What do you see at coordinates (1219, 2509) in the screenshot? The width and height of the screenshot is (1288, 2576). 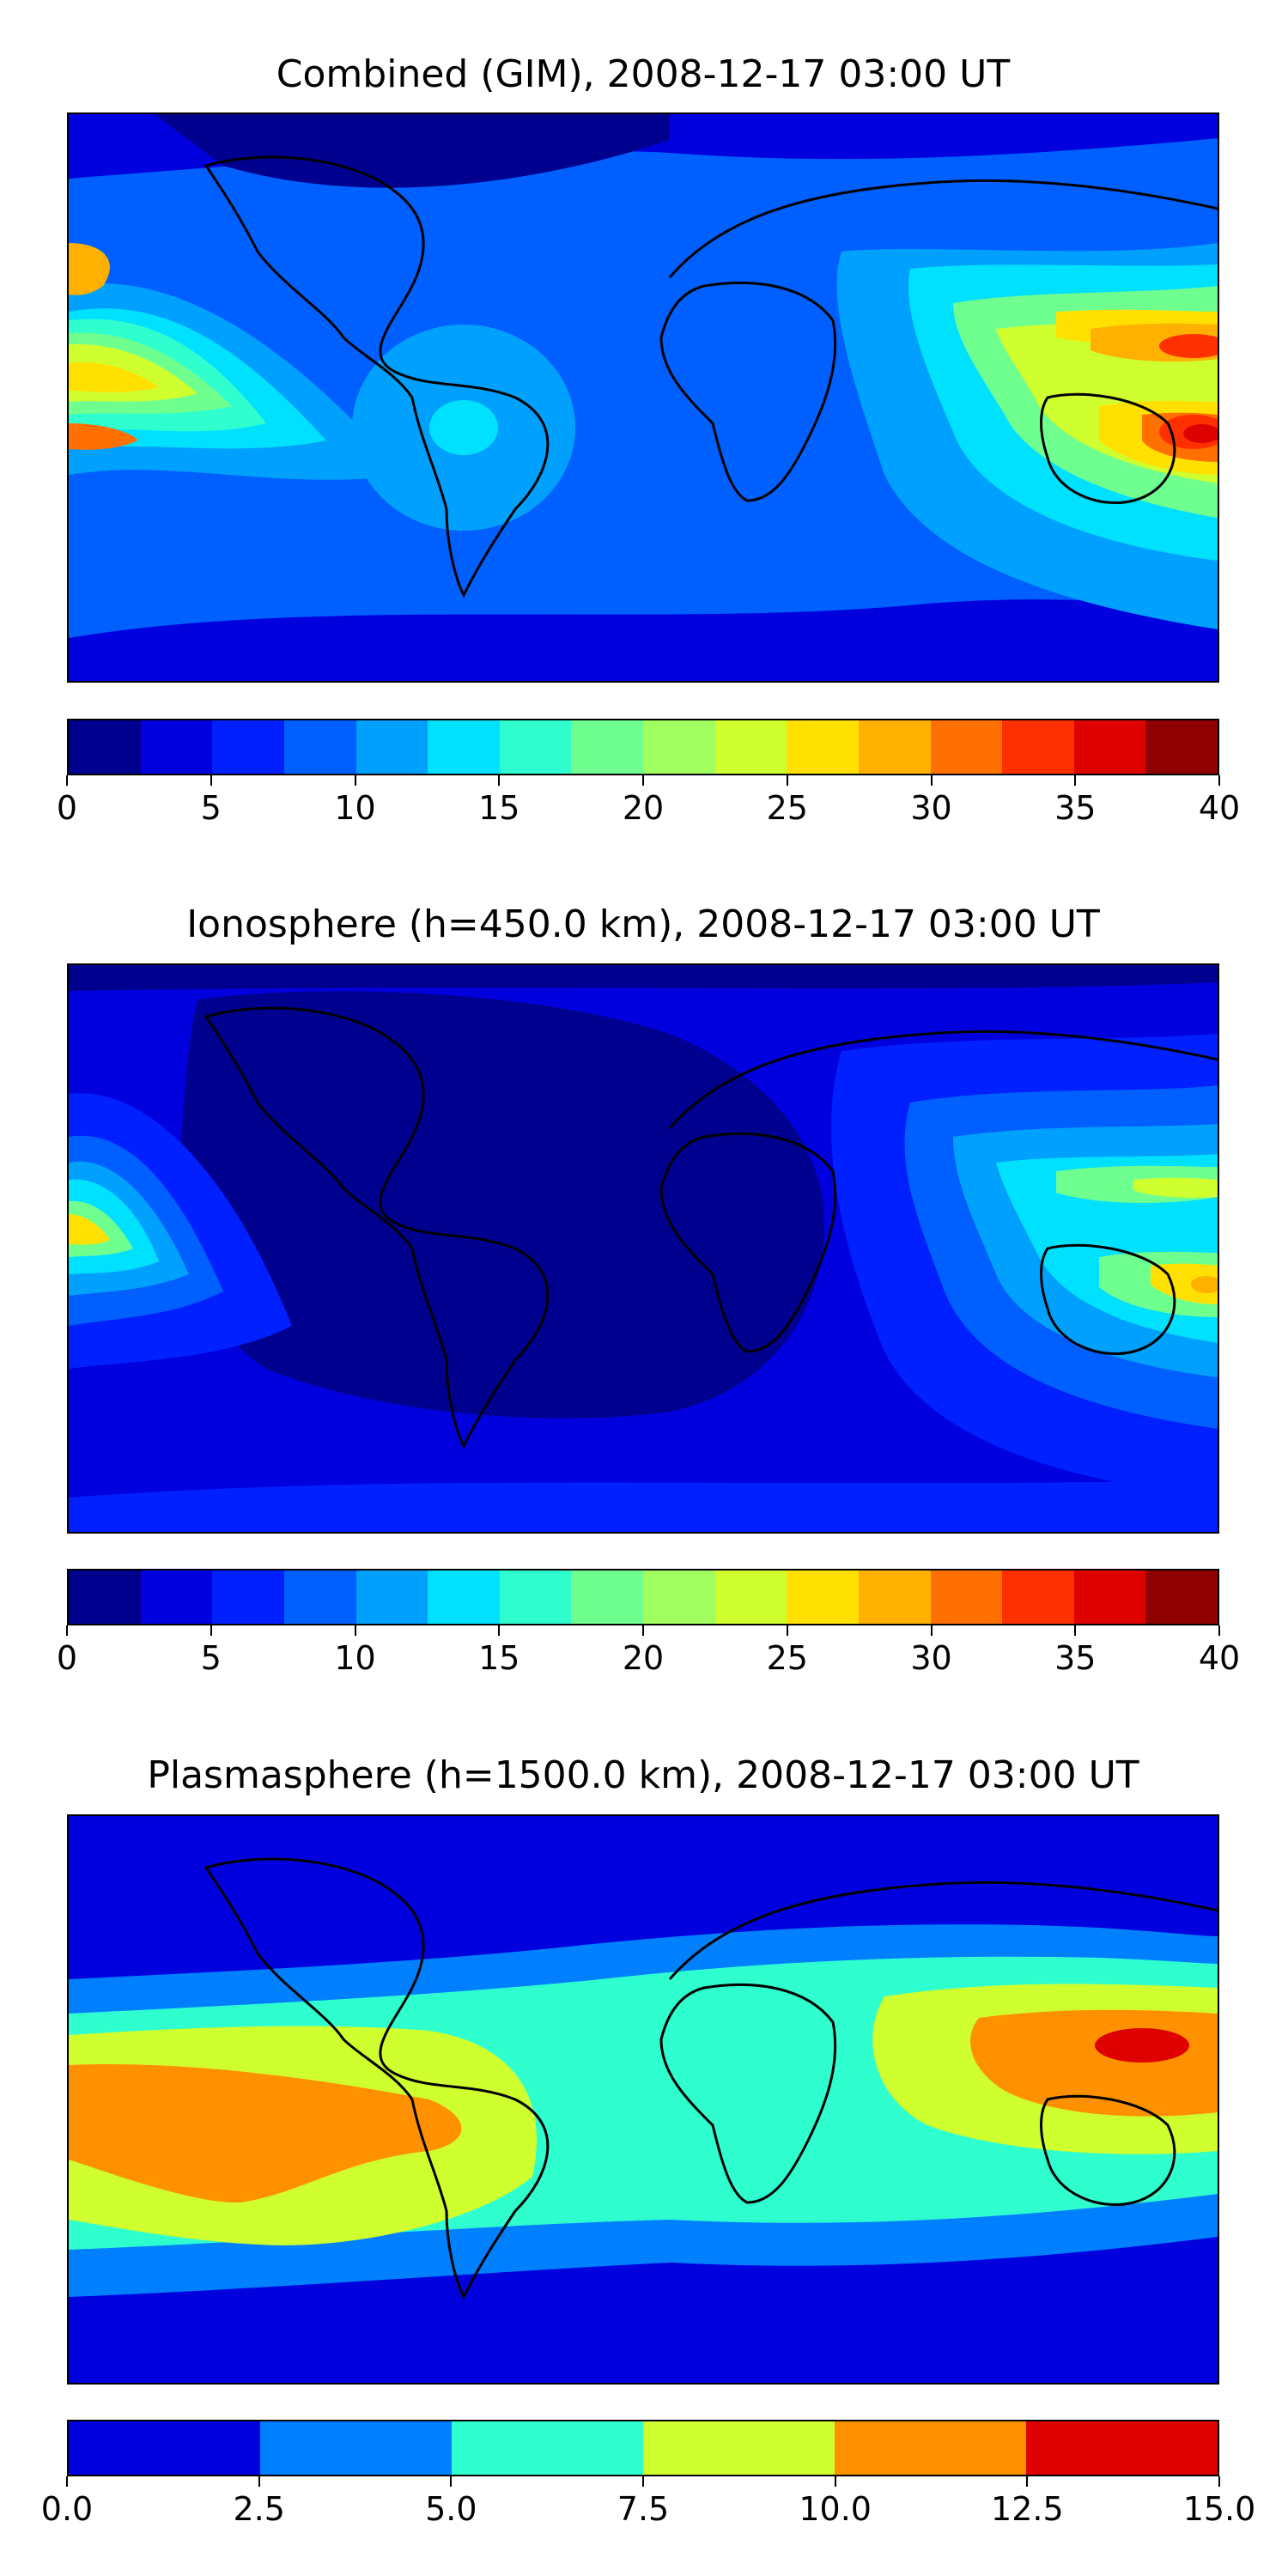 I see `colorbar-tick-label: 15.0` at bounding box center [1219, 2509].